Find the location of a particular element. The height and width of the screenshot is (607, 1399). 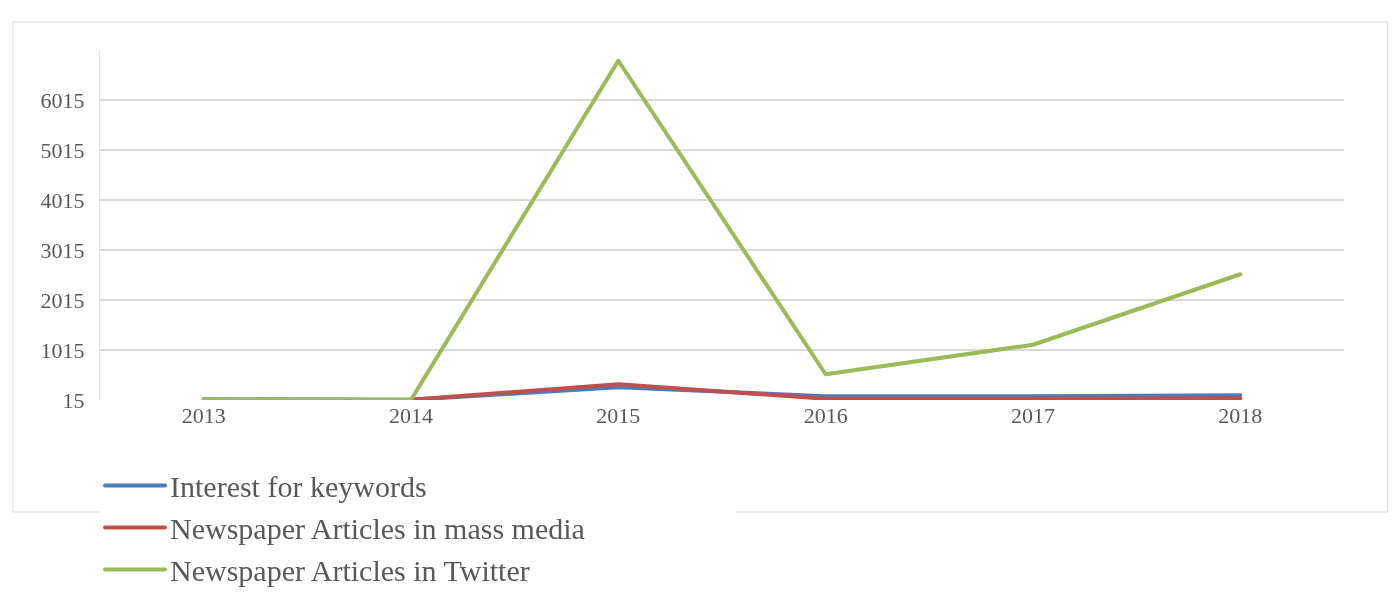

legend-label: Interest for keywords is located at coordinates (298, 487).